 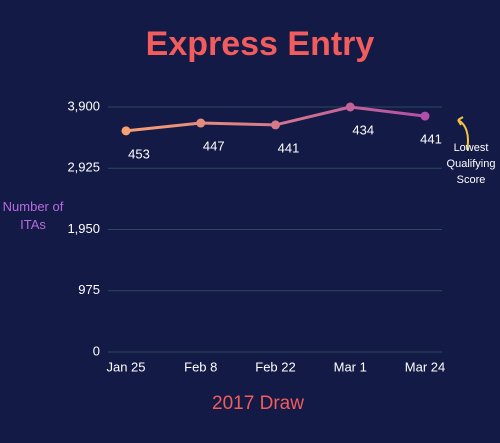 I want to click on y-tick-label: 975, so click(x=89, y=289).